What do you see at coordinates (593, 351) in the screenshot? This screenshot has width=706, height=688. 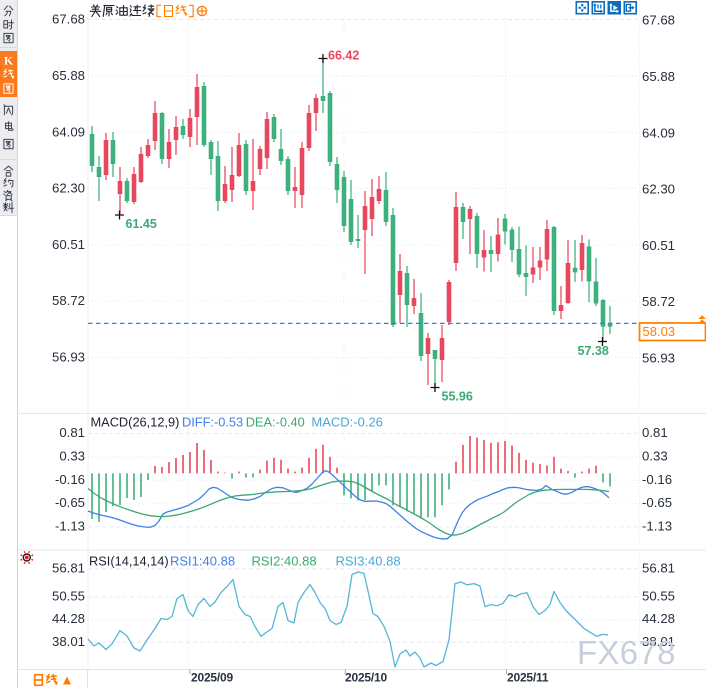 I see `svg-text: 57.38` at bounding box center [593, 351].